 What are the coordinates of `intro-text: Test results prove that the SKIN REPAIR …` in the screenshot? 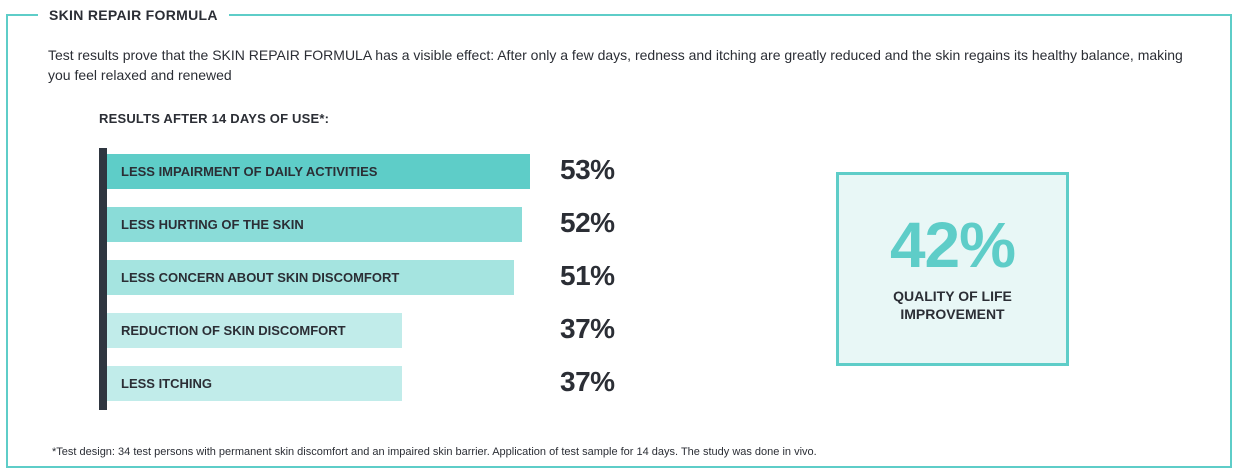 It's located at (615, 65).